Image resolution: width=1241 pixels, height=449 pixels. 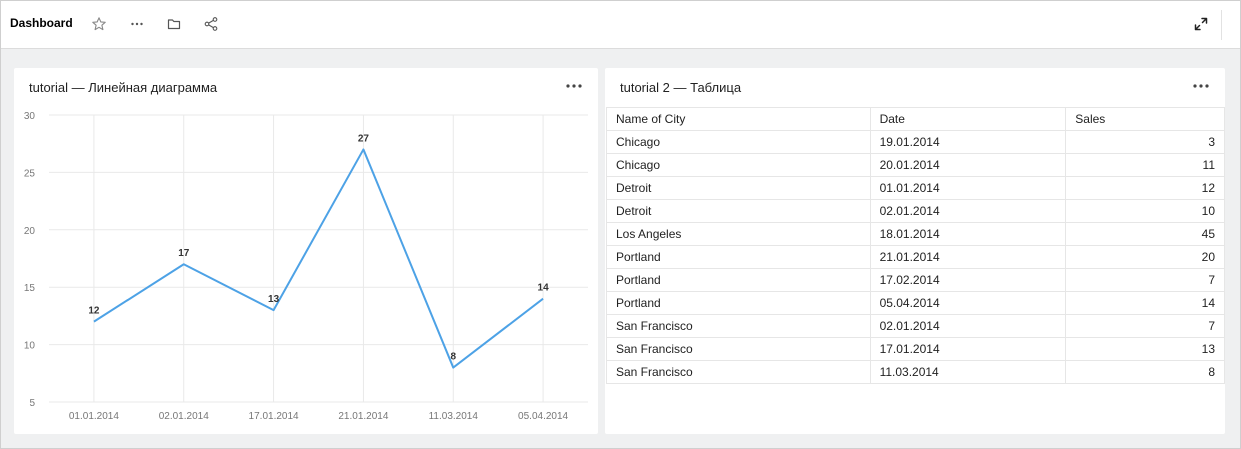 What do you see at coordinates (1145, 165) in the screenshot?
I see `sales-cell: 11` at bounding box center [1145, 165].